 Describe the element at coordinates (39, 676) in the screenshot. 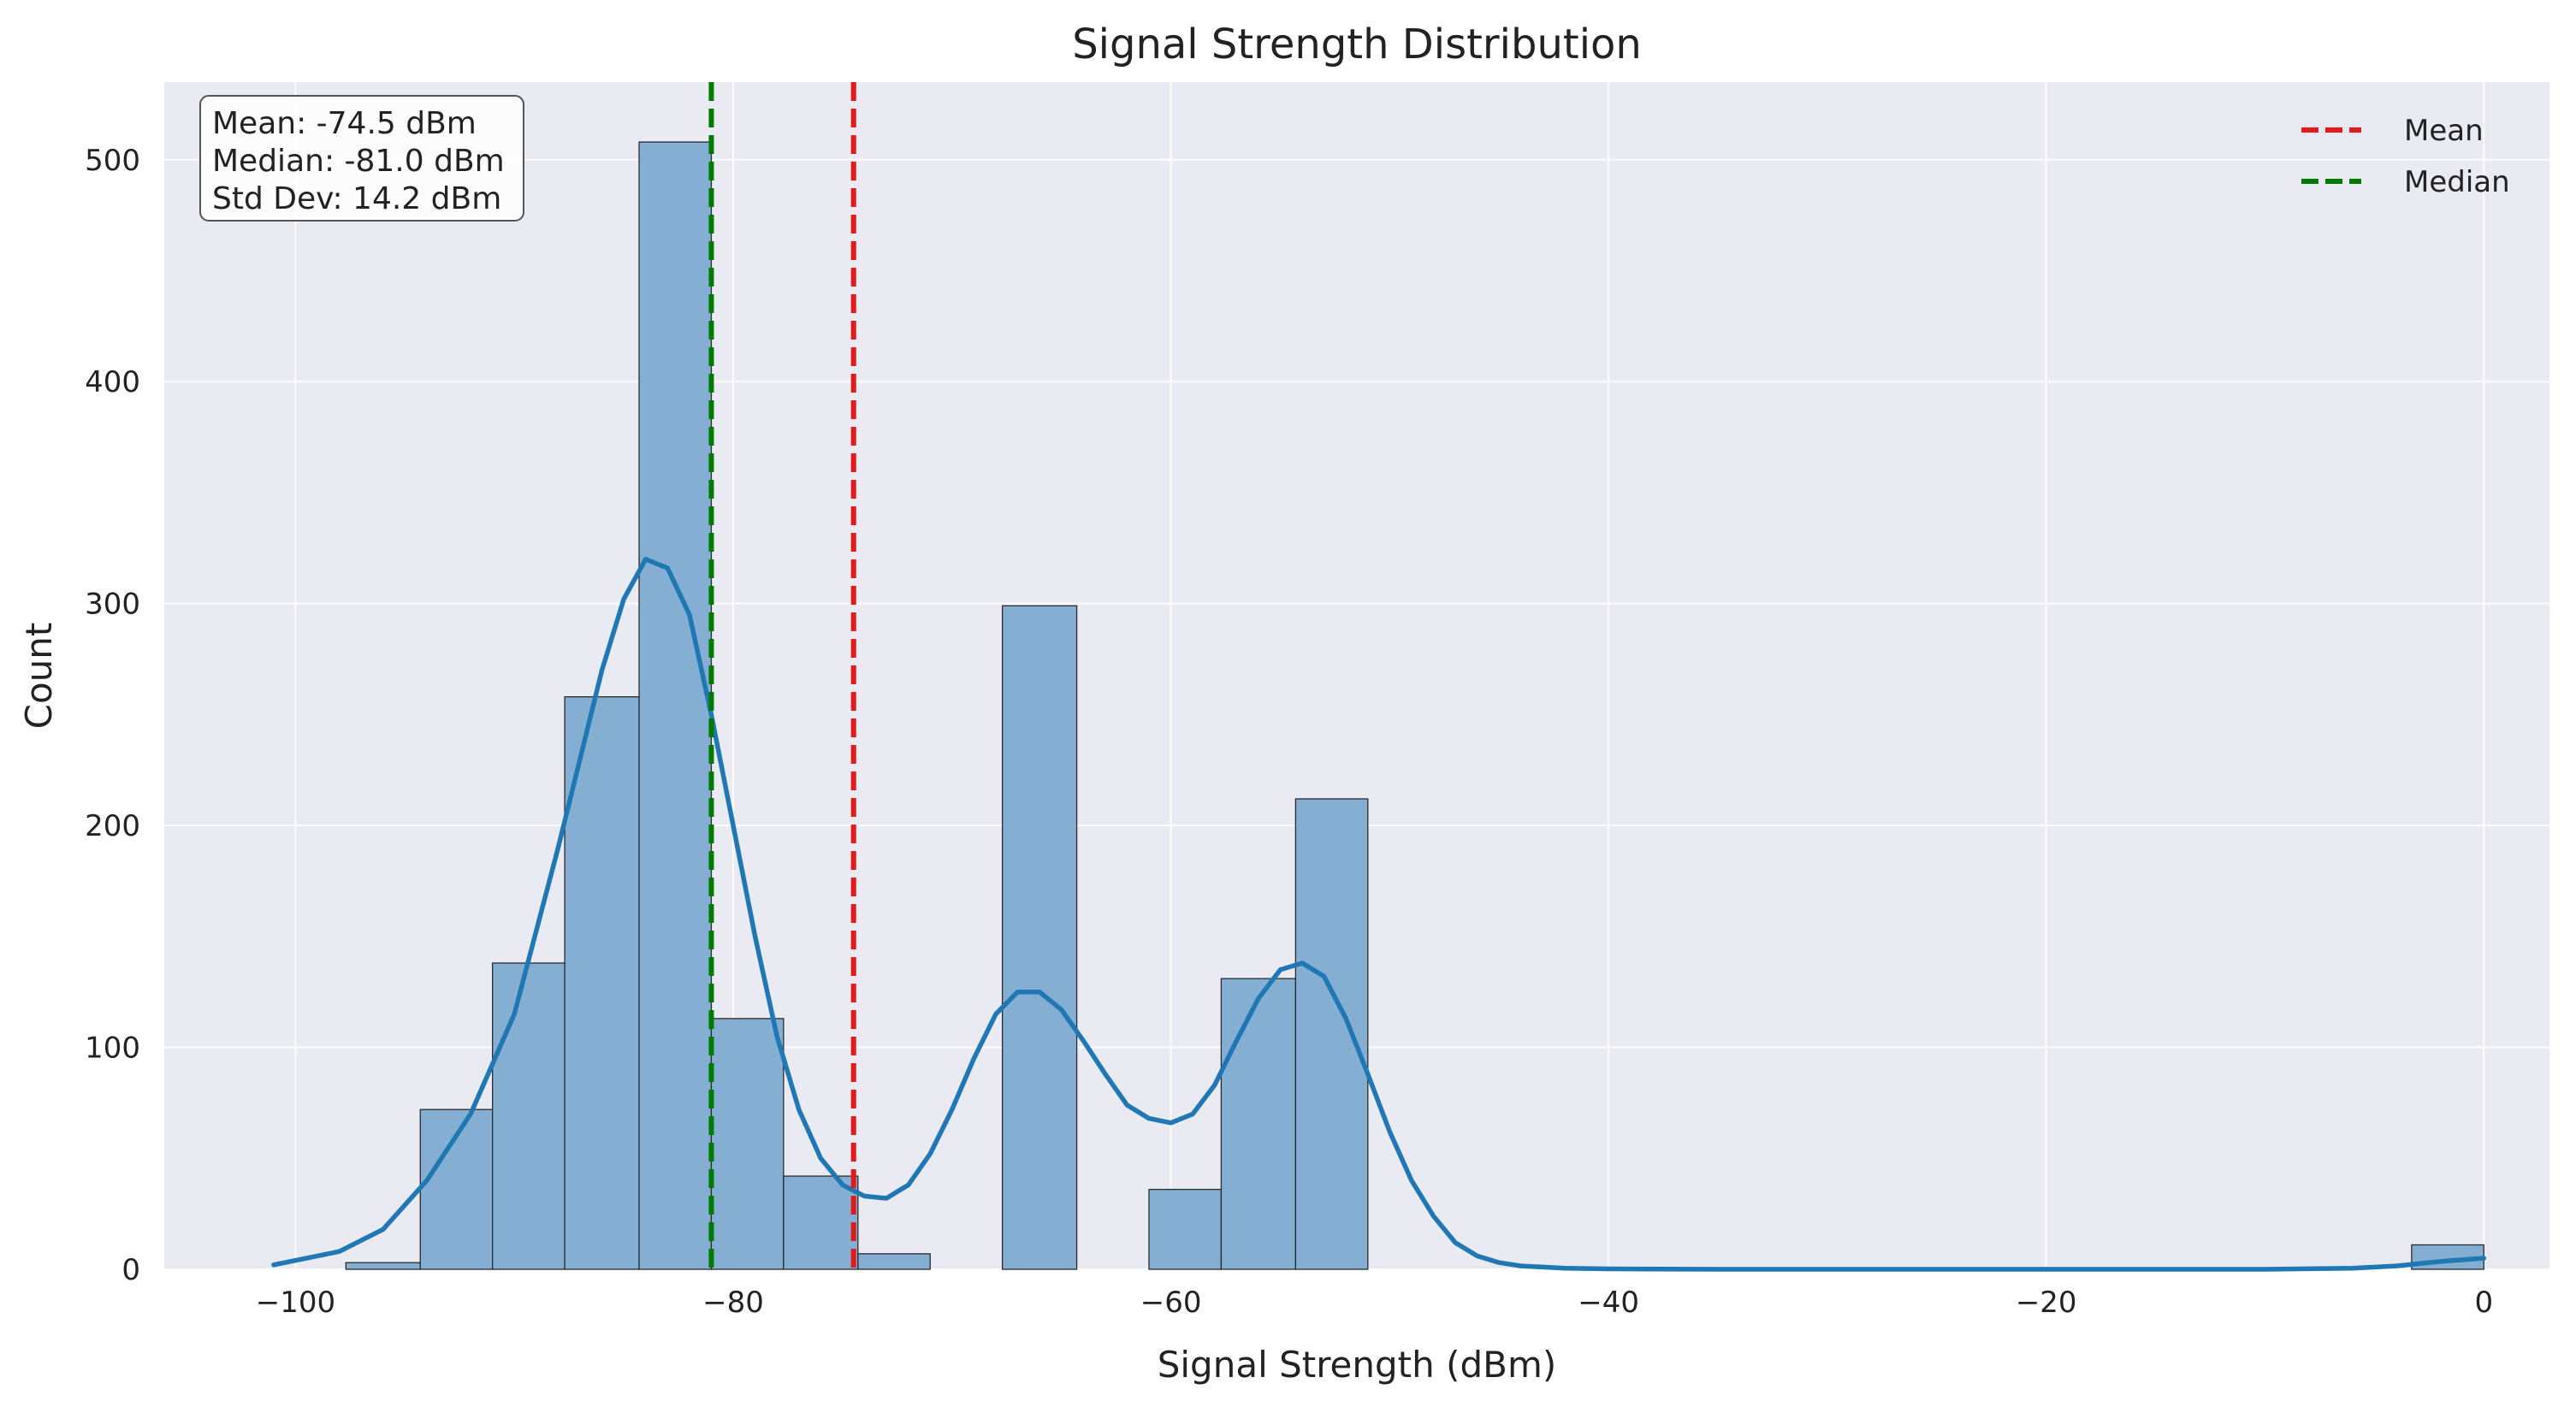

I see `y-axis-label: Count` at that location.